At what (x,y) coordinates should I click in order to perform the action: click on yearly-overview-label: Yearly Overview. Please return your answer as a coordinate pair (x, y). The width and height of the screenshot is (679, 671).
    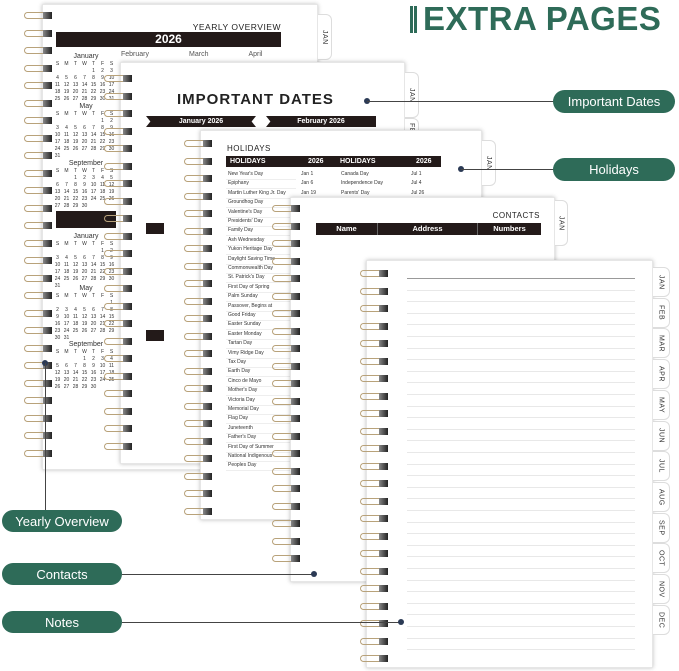
    Looking at the image, I should click on (62, 521).